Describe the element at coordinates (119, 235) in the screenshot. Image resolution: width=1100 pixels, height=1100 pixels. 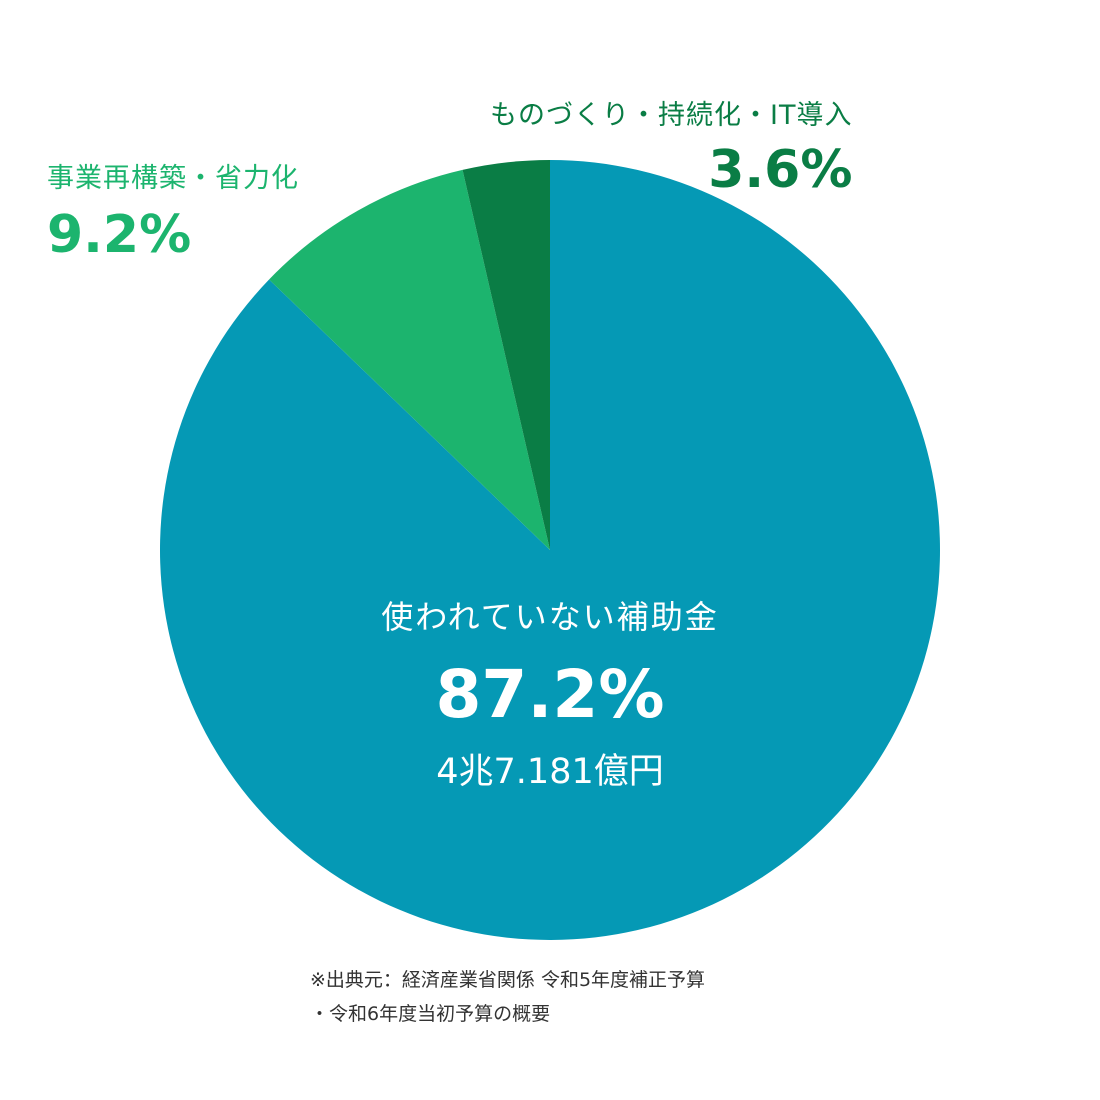
I see `slice-percent-saikouchiku: 9.2%` at that location.